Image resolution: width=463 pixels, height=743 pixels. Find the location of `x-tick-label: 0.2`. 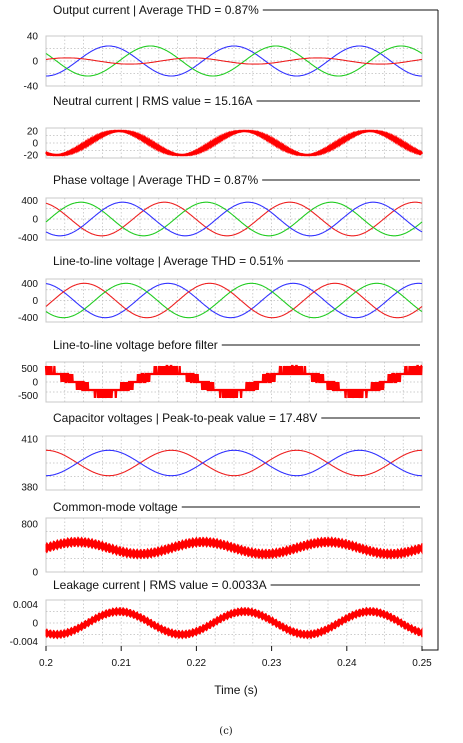

x-tick-label: 0.2 is located at coordinates (46, 663).